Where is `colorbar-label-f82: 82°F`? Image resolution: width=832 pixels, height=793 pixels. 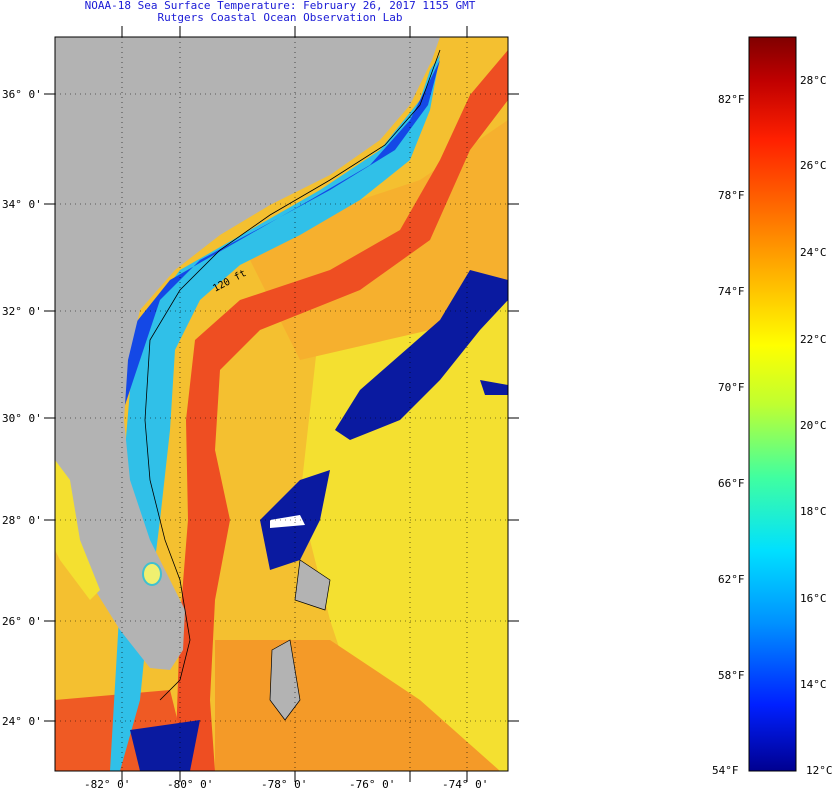 colorbar-label-f82: 82°F is located at coordinates (731, 99).